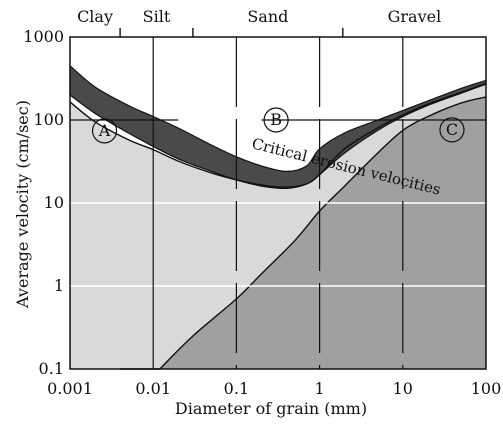 The width and height of the screenshot is (503, 431). What do you see at coordinates (43, 36) in the screenshot?
I see `y-tick-label: 1000` at bounding box center [43, 36].